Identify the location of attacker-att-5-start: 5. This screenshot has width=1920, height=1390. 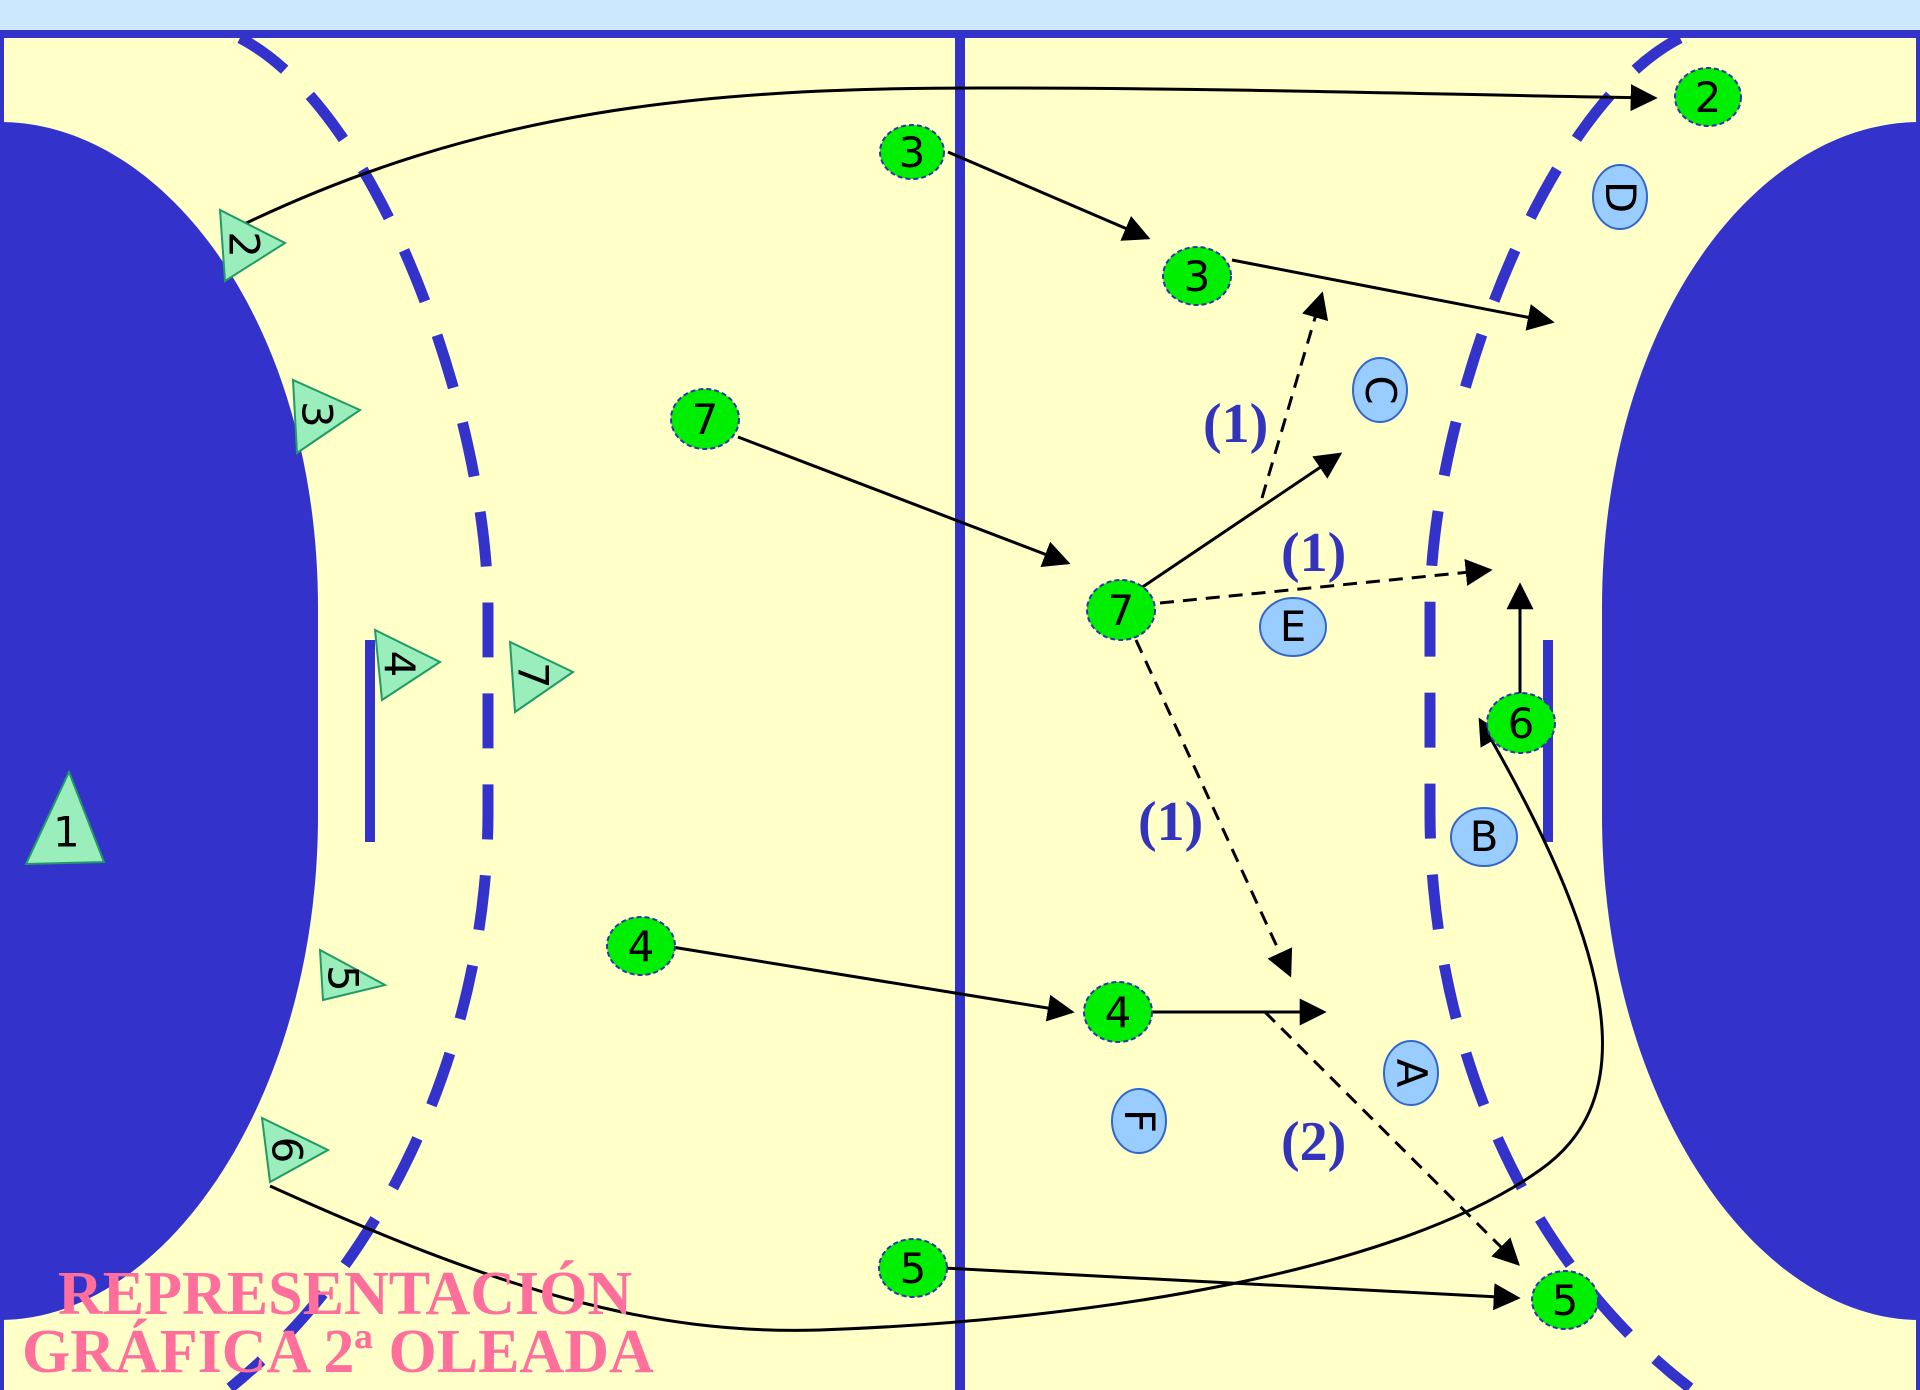
(913, 1268).